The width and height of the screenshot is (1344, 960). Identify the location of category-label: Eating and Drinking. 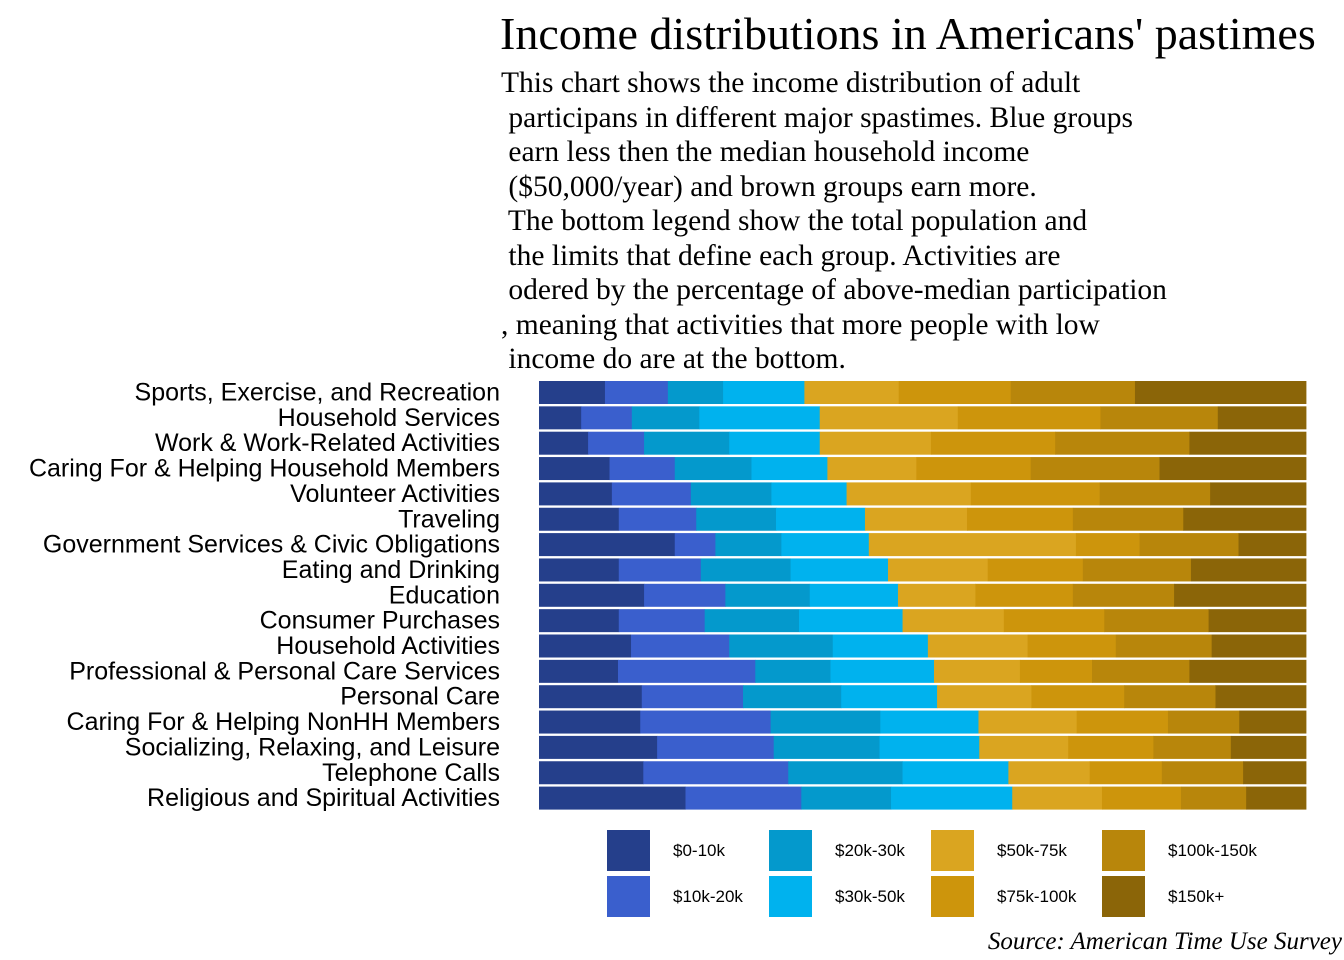
(391, 570).